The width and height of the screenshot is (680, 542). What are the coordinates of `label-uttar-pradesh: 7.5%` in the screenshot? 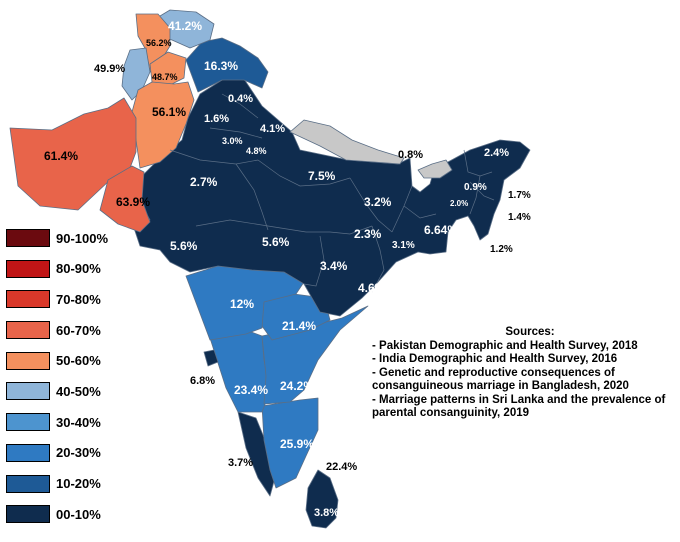 It's located at (322, 176).